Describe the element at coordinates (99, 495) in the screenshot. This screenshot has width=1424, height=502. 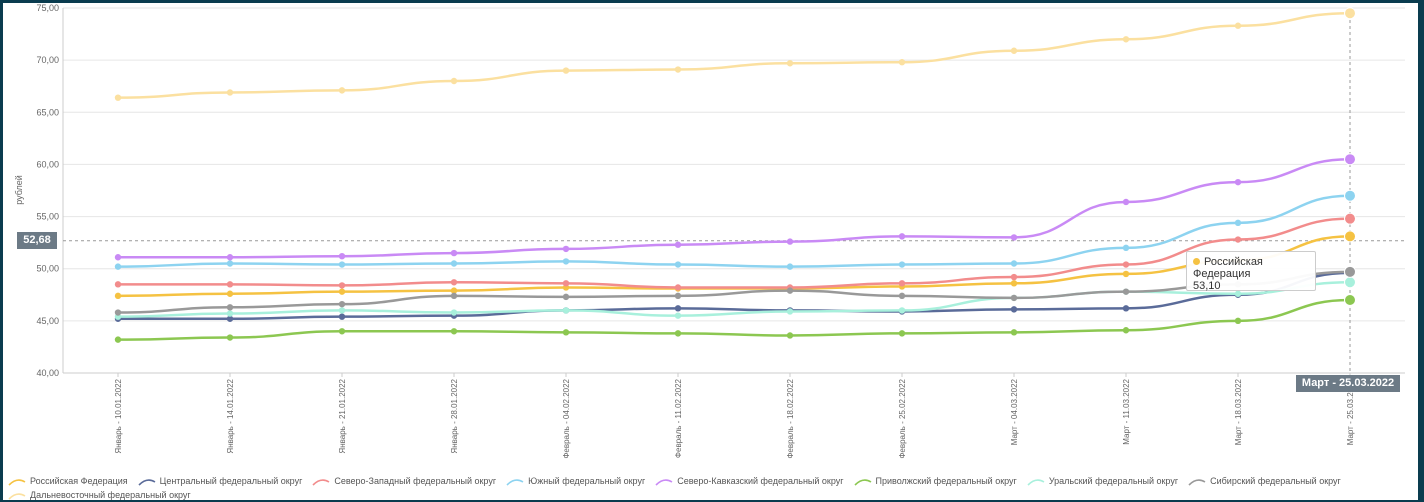
I see `legend-item-8: Дальневосточный федеральный округ` at that location.